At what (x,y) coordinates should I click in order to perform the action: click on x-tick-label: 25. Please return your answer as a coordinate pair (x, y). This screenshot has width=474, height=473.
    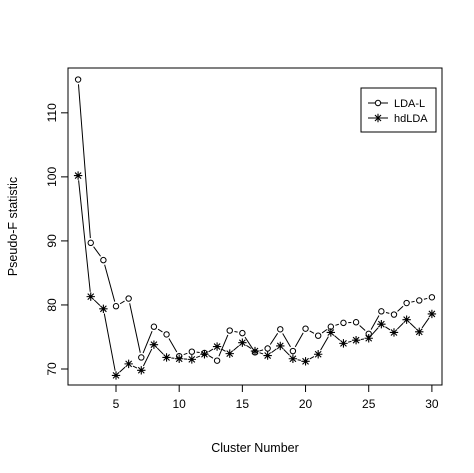
    Looking at the image, I should click on (369, 404).